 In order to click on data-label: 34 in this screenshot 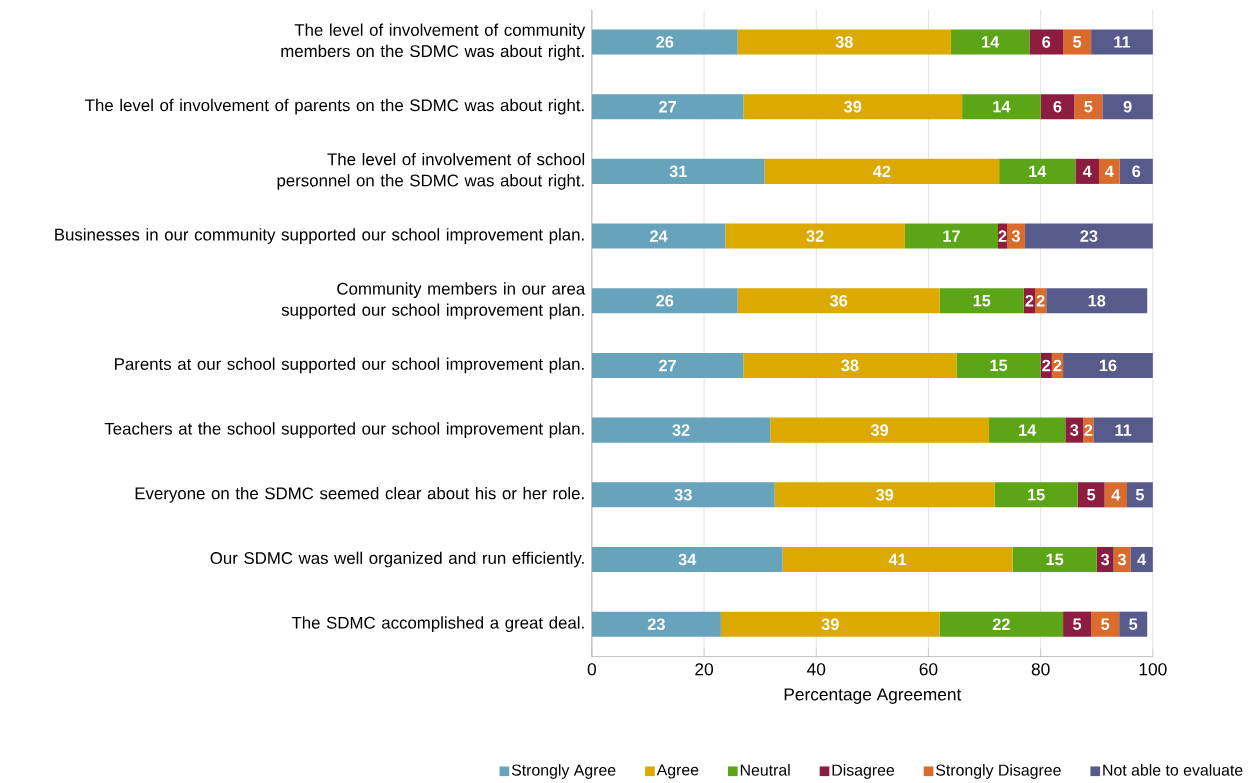, I will do `click(687, 559)`.